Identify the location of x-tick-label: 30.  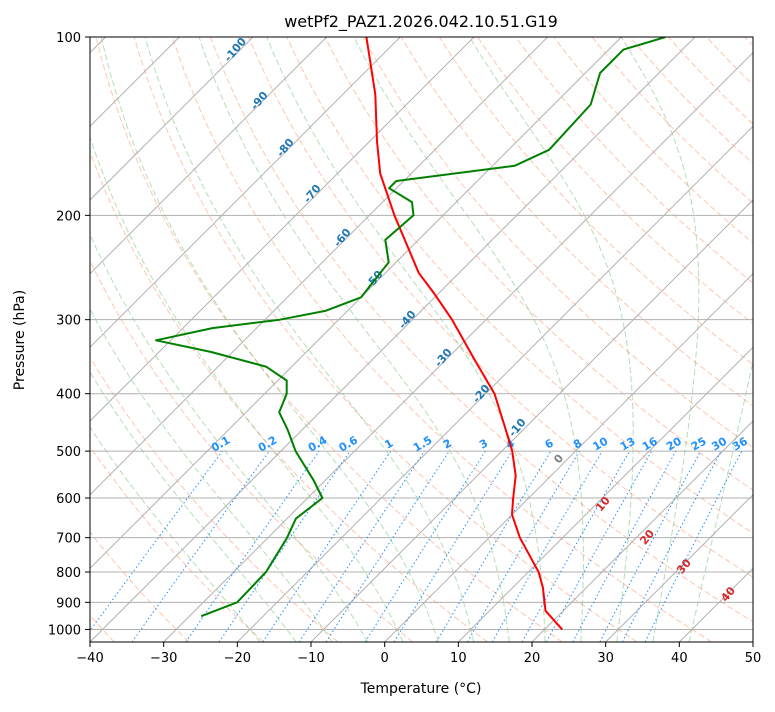
(605, 658).